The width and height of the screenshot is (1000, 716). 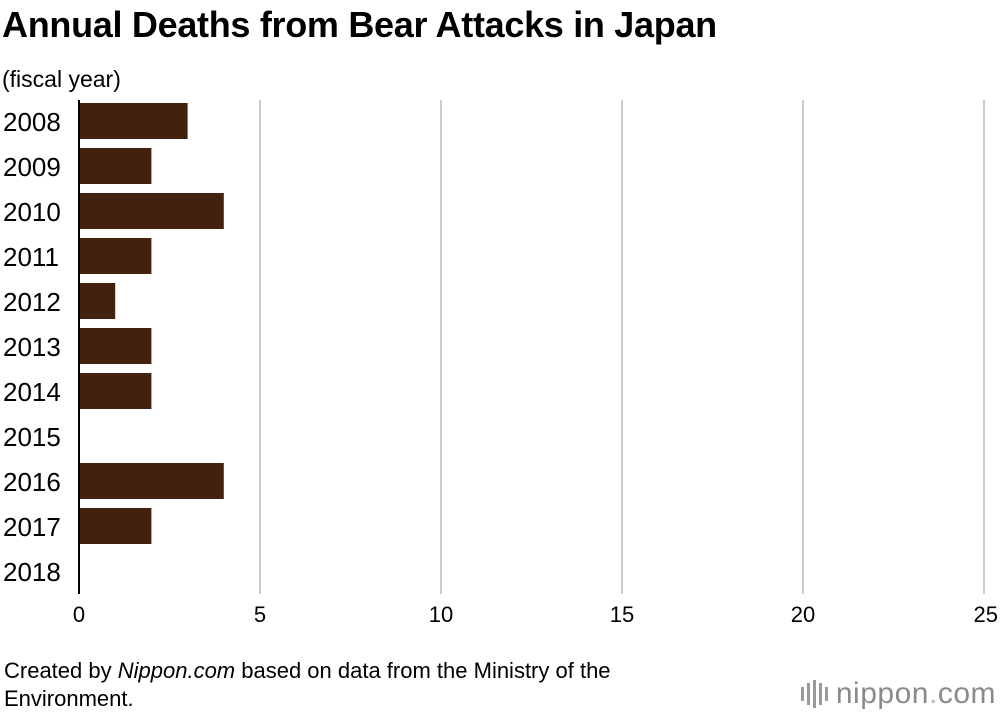 What do you see at coordinates (31, 257) in the screenshot?
I see `category-label: 2011` at bounding box center [31, 257].